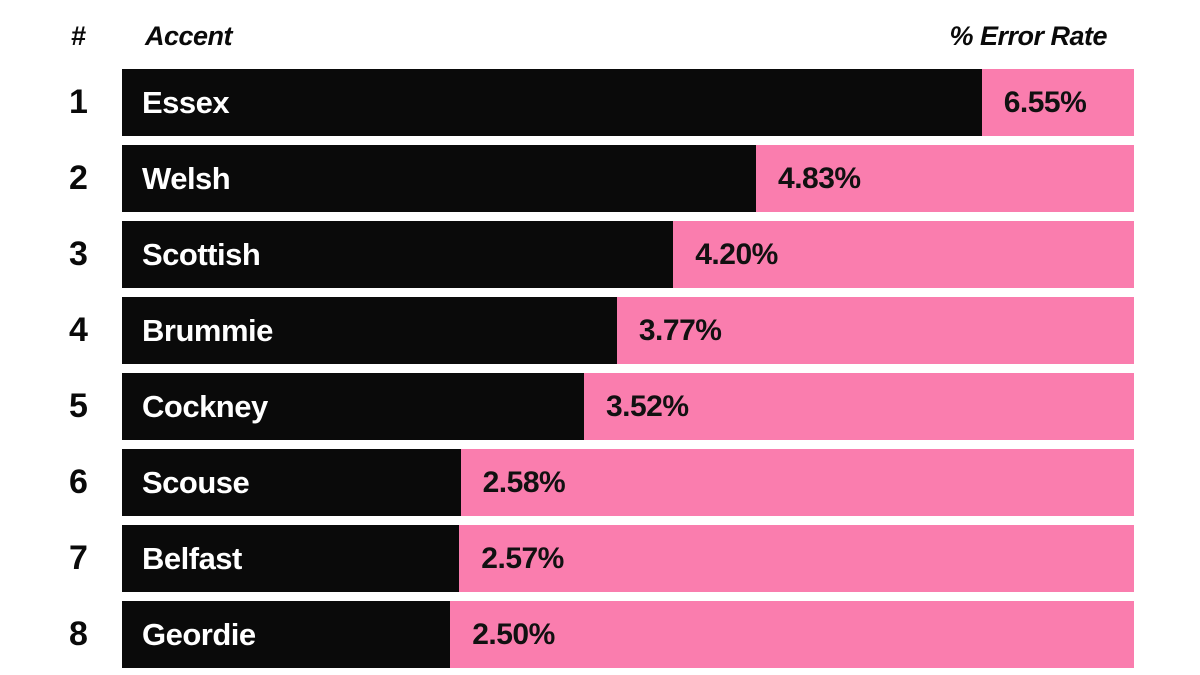 The image size is (1200, 675). What do you see at coordinates (189, 36) in the screenshot?
I see `header-accent: Accent` at bounding box center [189, 36].